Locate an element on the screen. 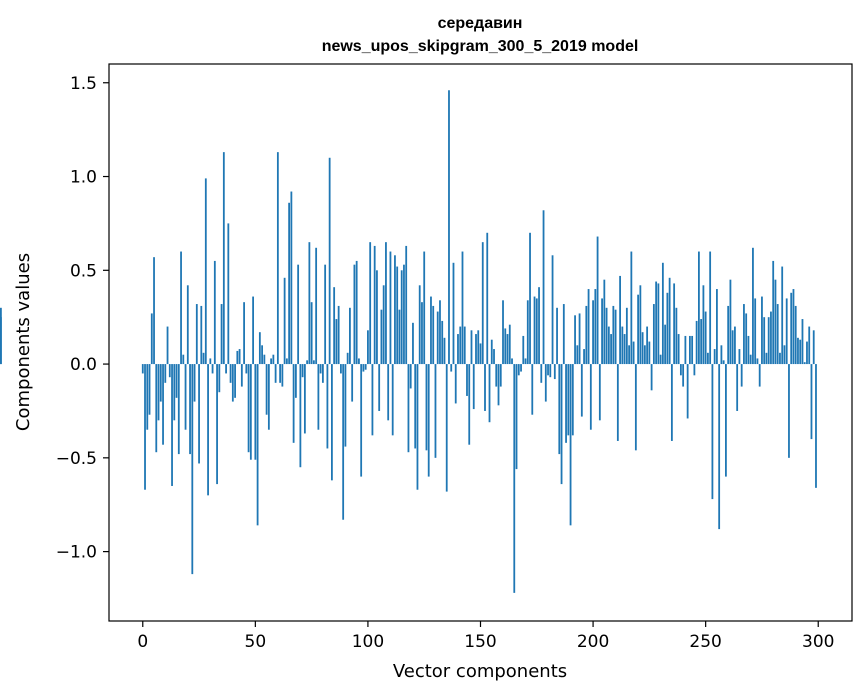 This screenshot has width=867, height=696. y-tick-label: 0.0 is located at coordinates (83, 365).